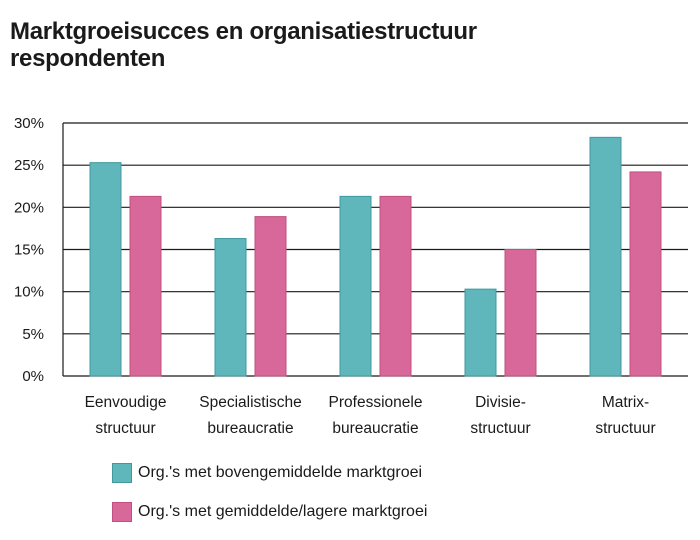 The width and height of the screenshot is (700, 540). I want to click on y-tick-label: 15%, so click(29, 250).